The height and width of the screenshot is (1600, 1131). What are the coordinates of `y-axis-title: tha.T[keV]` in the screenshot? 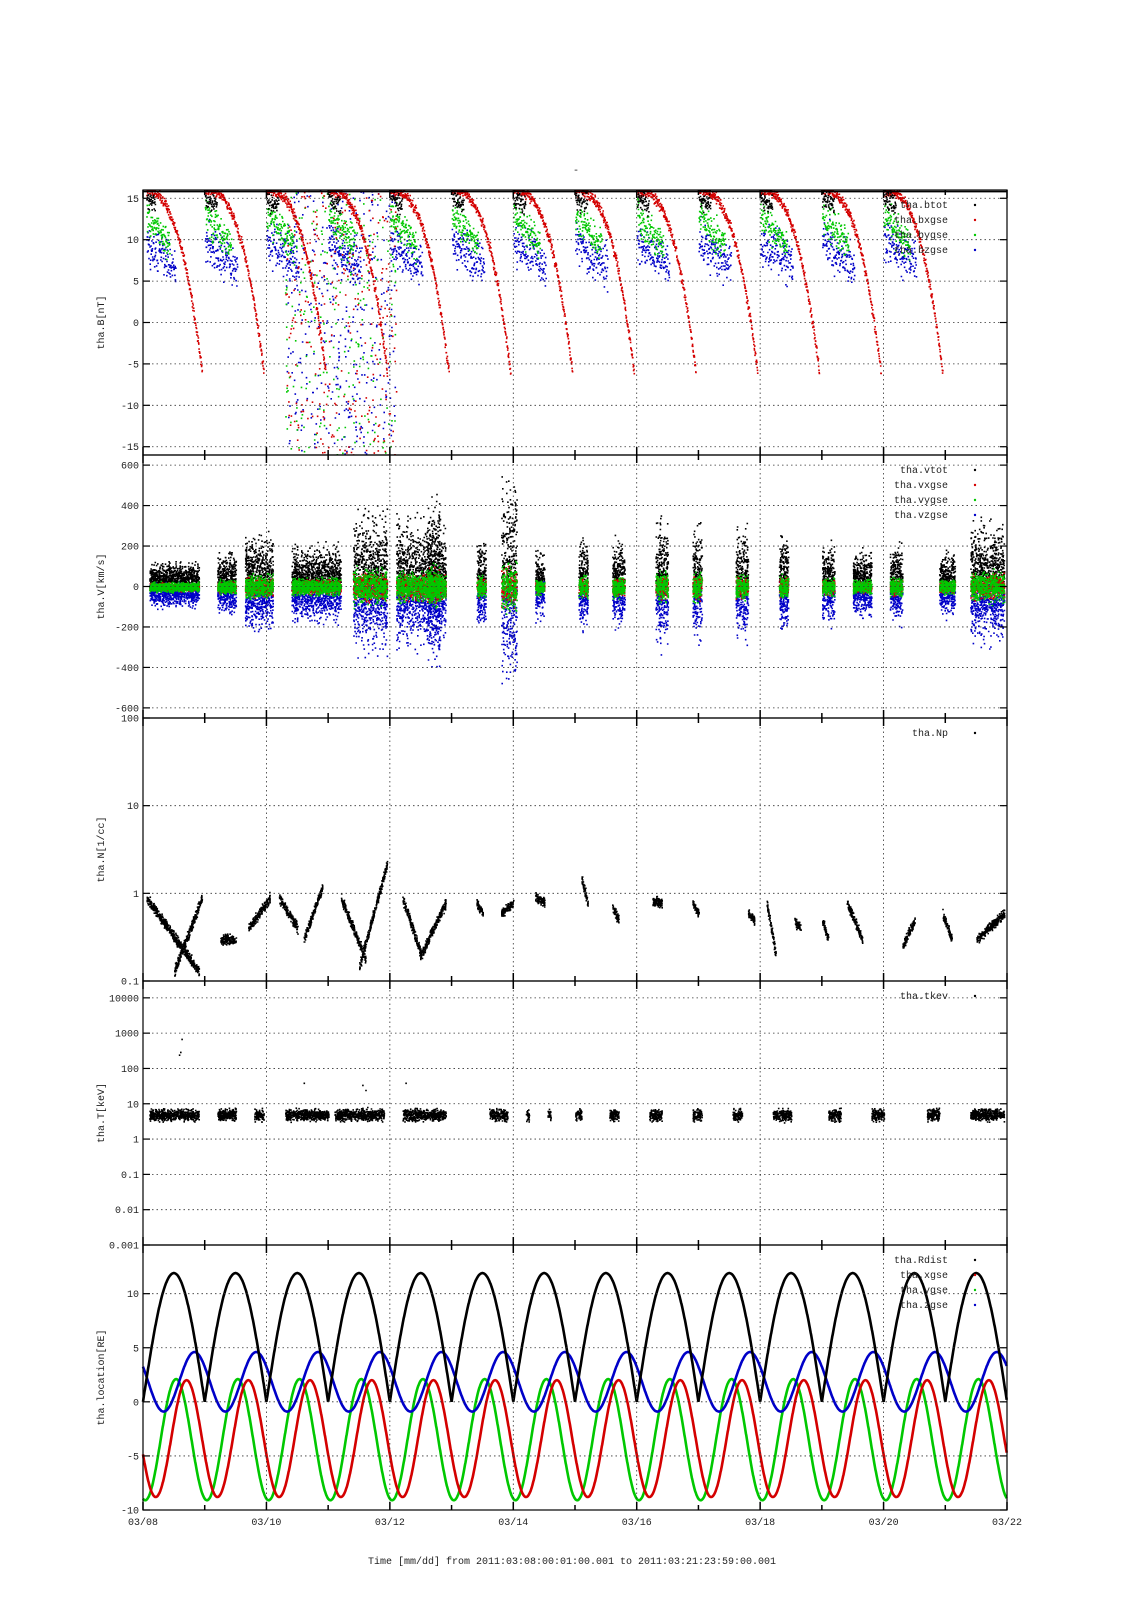 It's located at (102, 1113).